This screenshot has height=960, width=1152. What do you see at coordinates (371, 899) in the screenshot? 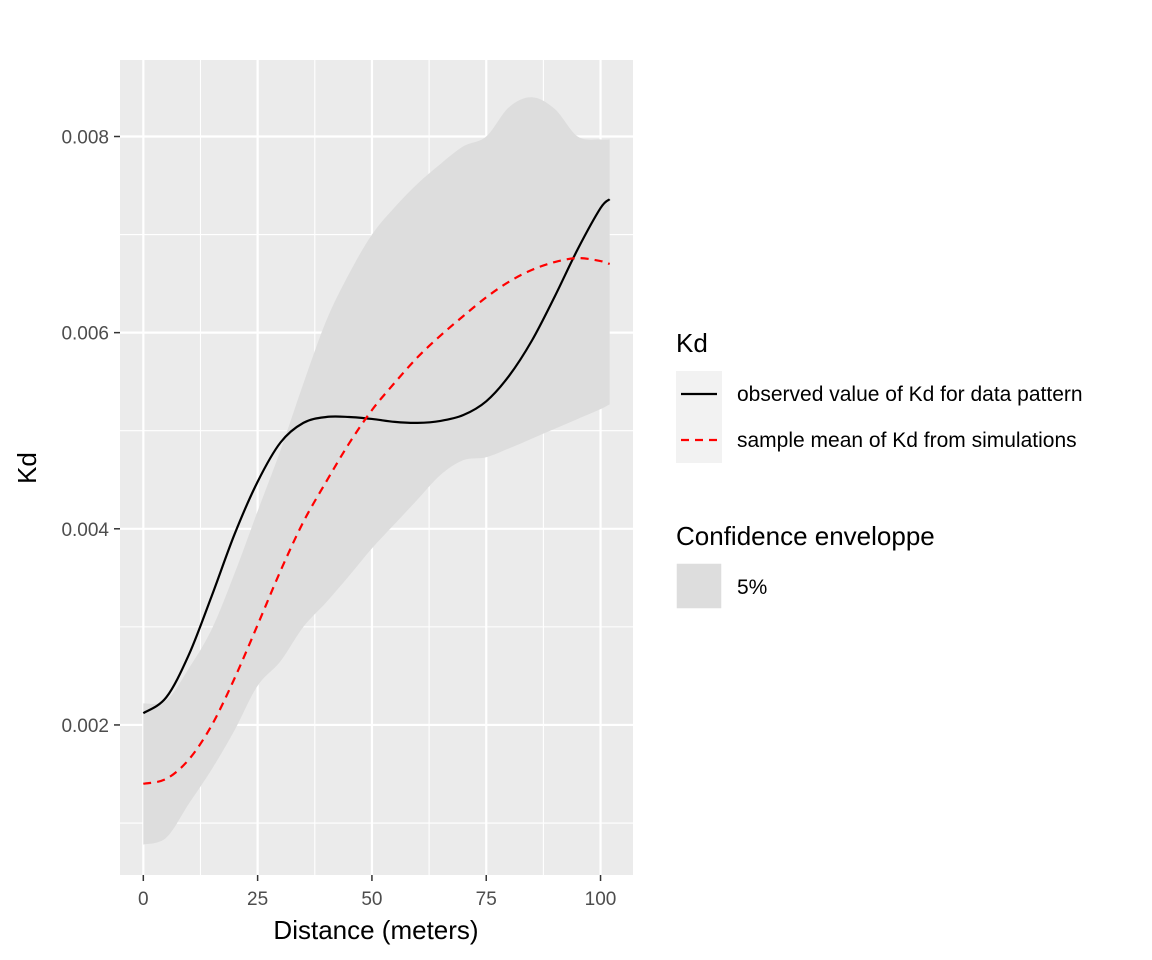
I see `x-tick-label: 50` at bounding box center [371, 899].